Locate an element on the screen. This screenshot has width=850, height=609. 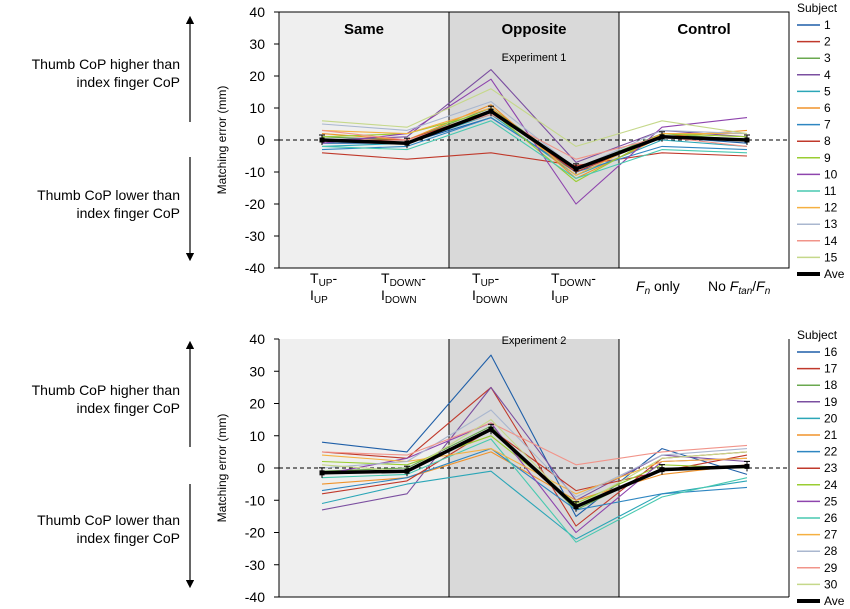
legend-label: 4 is located at coordinates (827, 75).